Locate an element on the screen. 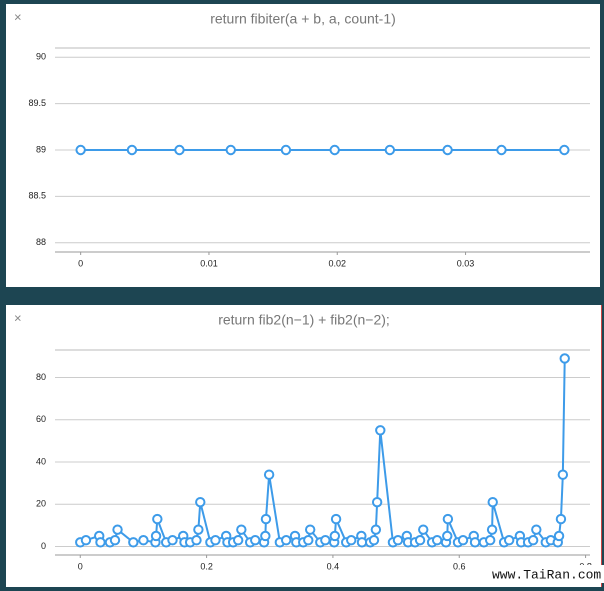 The width and height of the screenshot is (604, 591). watermark-bg is located at coordinates (547, 574).